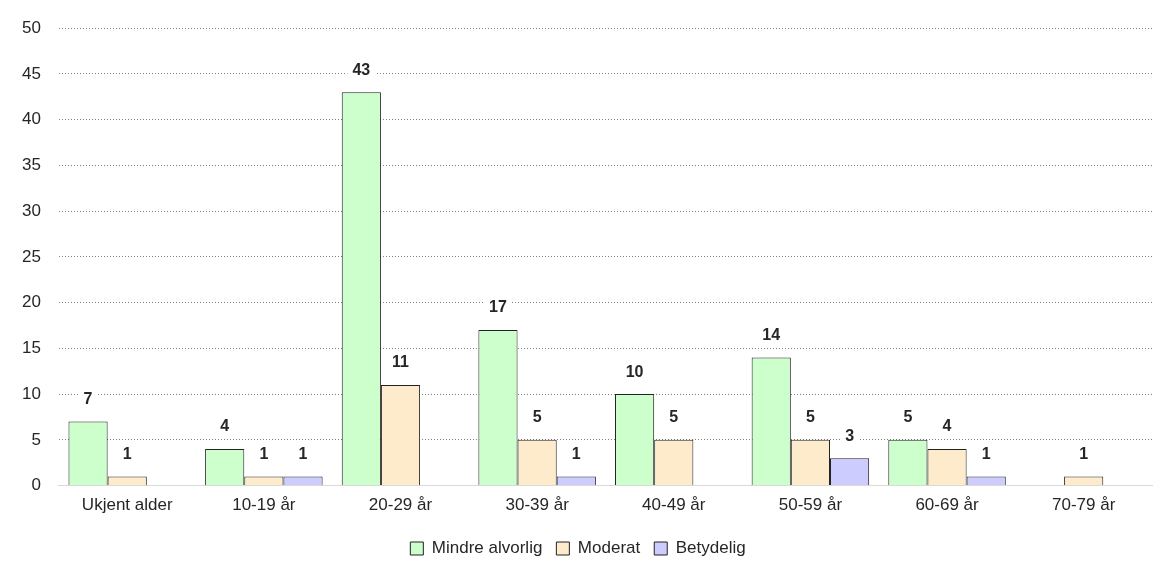 Image resolution: width=1170 pixels, height=577 pixels. Describe the element at coordinates (31, 119) in the screenshot. I see `y-tick-label: 40` at that location.